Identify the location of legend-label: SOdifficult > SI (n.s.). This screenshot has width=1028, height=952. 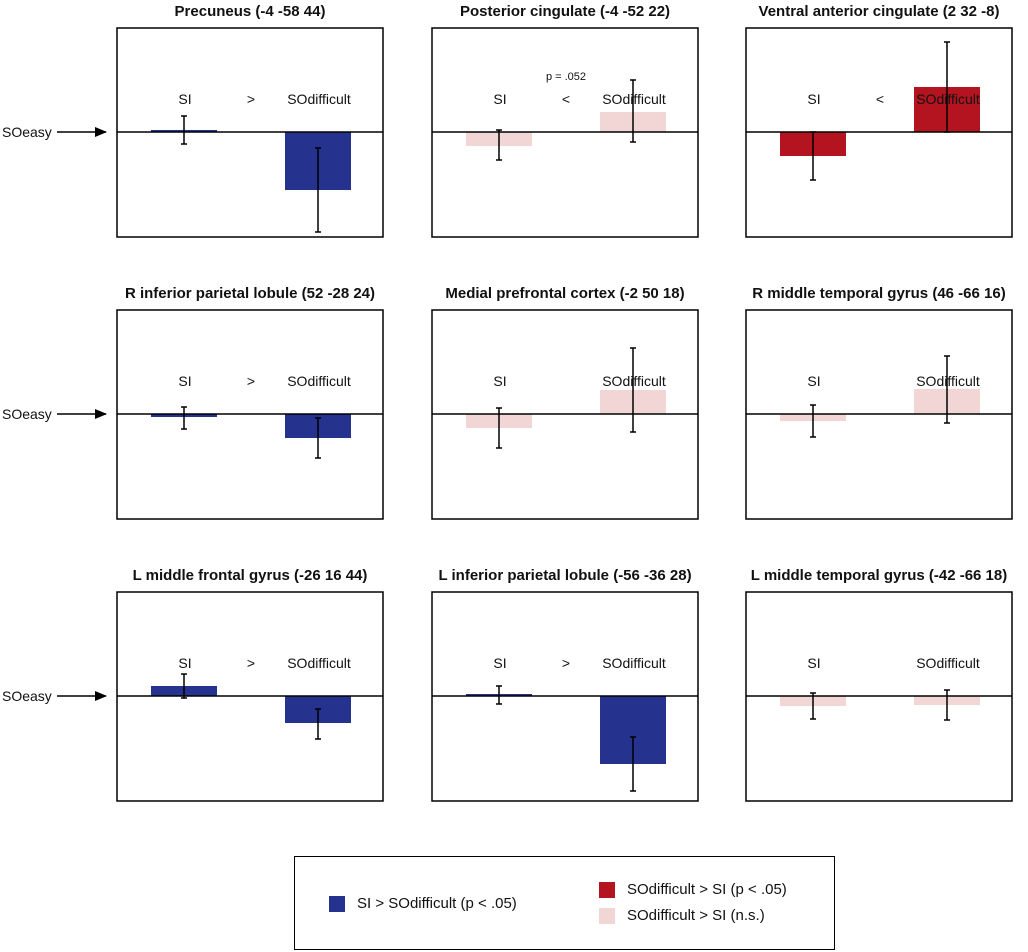
(696, 915).